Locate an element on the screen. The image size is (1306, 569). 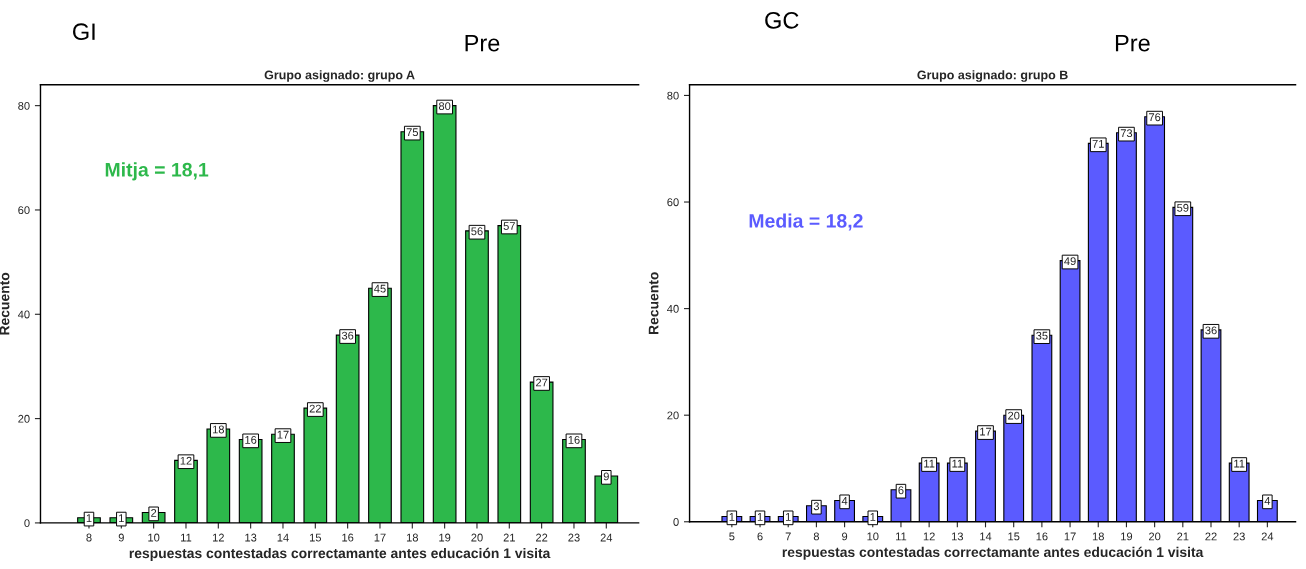
data-label: 56 is located at coordinates (477, 231).